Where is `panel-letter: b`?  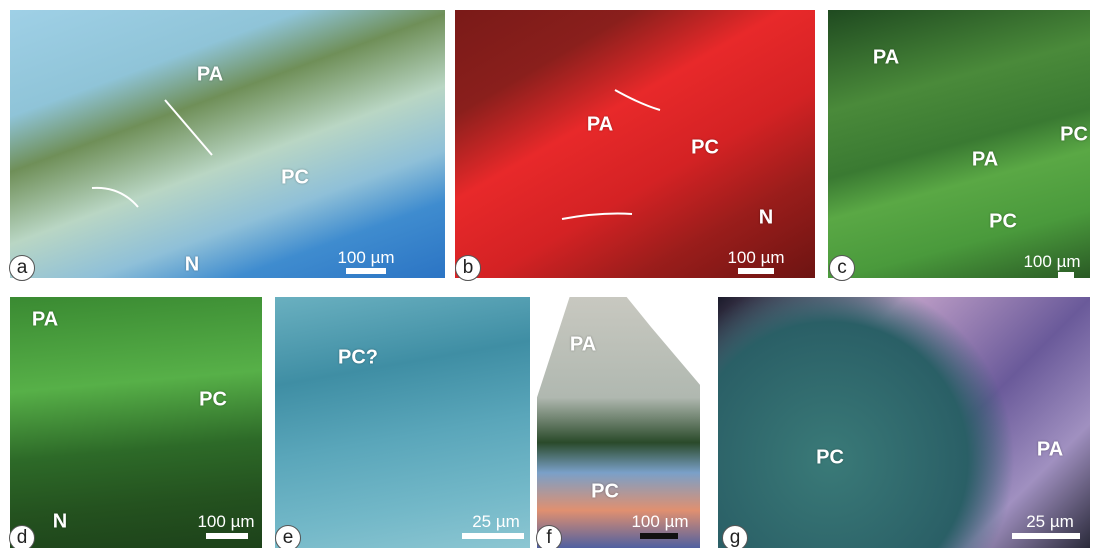
panel-letter: b is located at coordinates (468, 268).